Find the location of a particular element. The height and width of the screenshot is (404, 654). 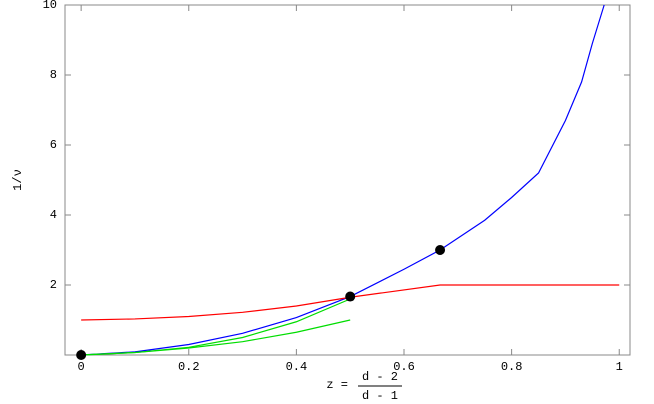

x-tick-label: 0.4 is located at coordinates (297, 367).